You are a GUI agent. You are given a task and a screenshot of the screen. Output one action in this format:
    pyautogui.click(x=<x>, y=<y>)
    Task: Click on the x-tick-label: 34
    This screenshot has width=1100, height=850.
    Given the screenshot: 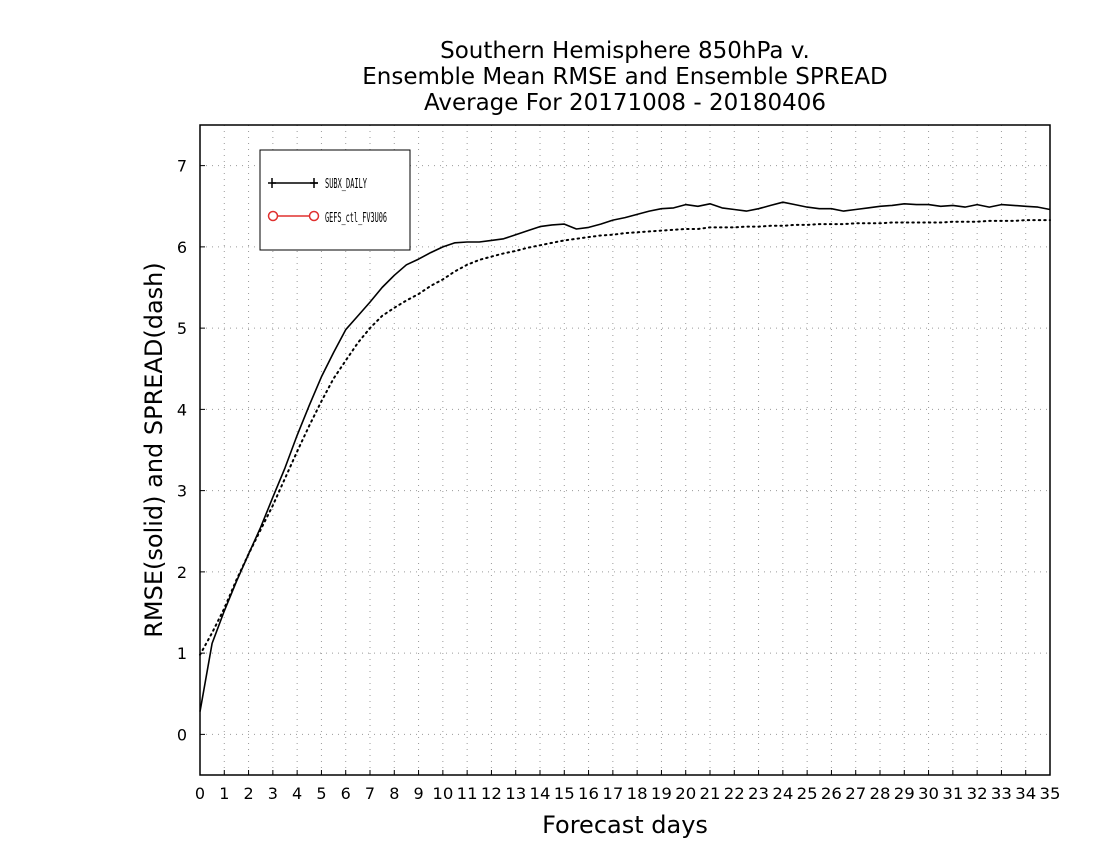 What is the action you would take?
    pyautogui.click(x=1025, y=793)
    